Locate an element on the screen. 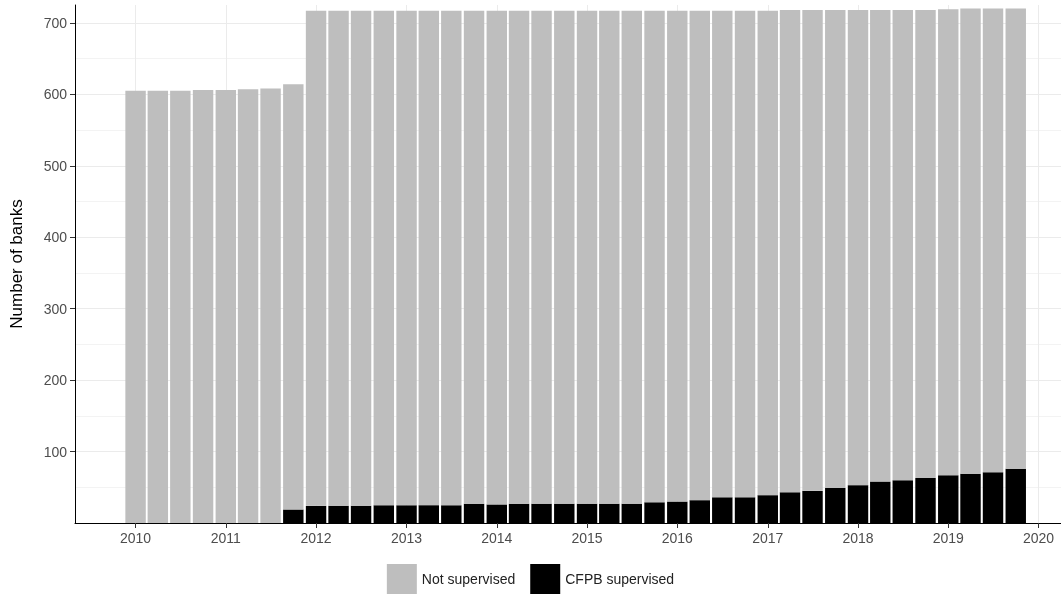  y-tick-label: 700 is located at coordinates (55, 22).